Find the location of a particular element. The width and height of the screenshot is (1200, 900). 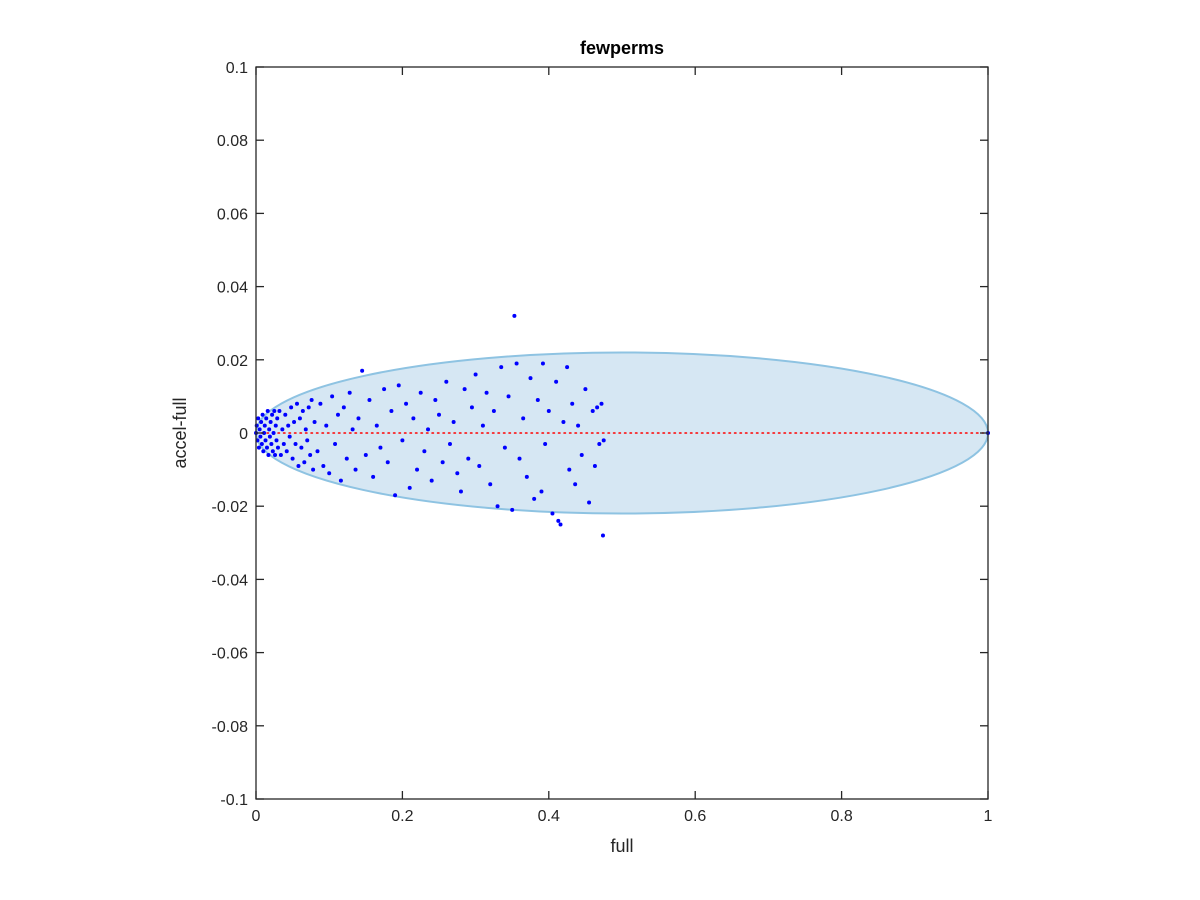

y-tick-label: 0.02 is located at coordinates (232, 361).